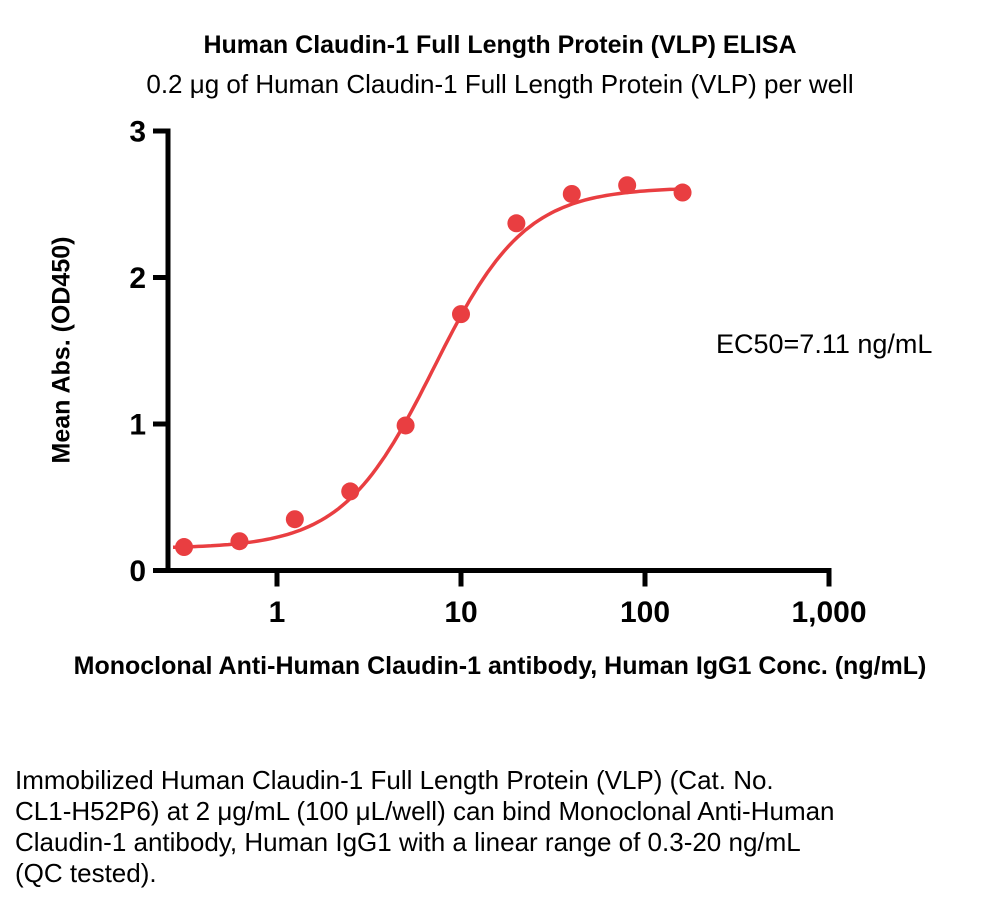  I want to click on x-tick-label: 1, so click(277, 612).